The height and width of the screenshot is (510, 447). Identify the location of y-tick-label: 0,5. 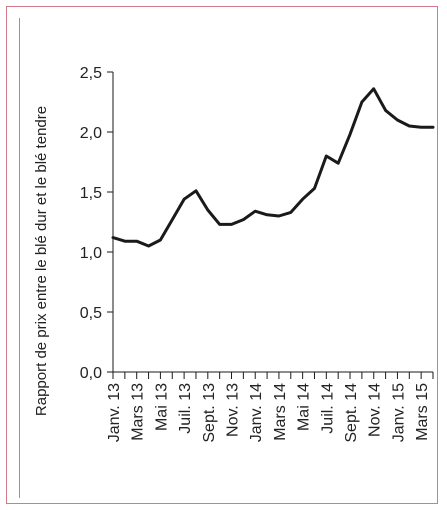
(91, 313).